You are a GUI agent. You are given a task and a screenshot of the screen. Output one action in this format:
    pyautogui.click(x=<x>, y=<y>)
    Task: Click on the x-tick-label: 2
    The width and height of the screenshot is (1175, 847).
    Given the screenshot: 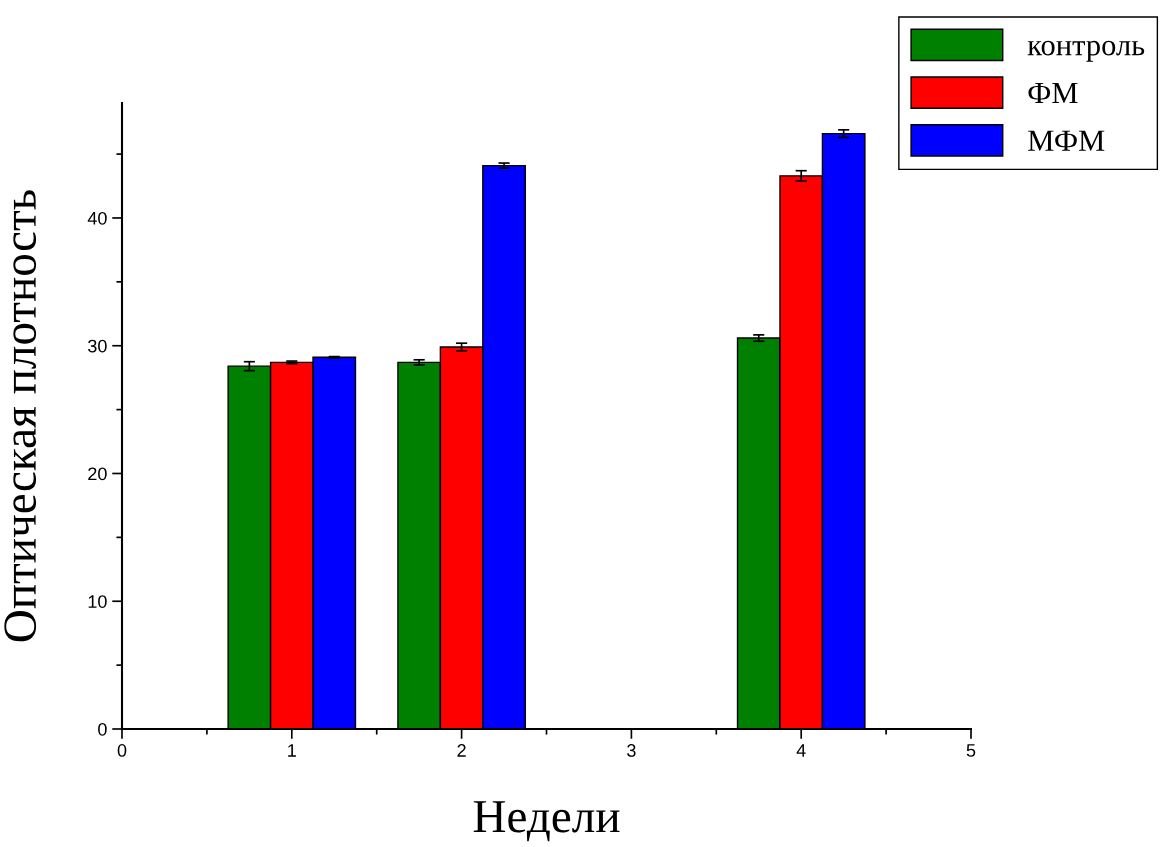 What is the action you would take?
    pyautogui.click(x=461, y=750)
    